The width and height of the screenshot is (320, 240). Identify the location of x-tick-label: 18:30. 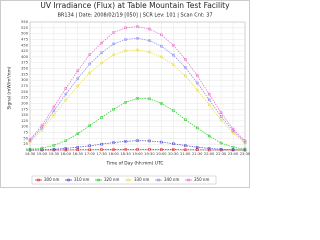
(125, 154).